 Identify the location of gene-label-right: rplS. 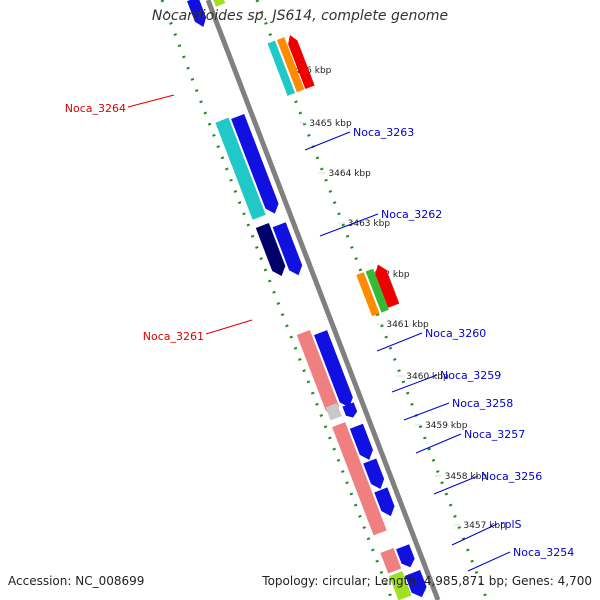
(511, 524).